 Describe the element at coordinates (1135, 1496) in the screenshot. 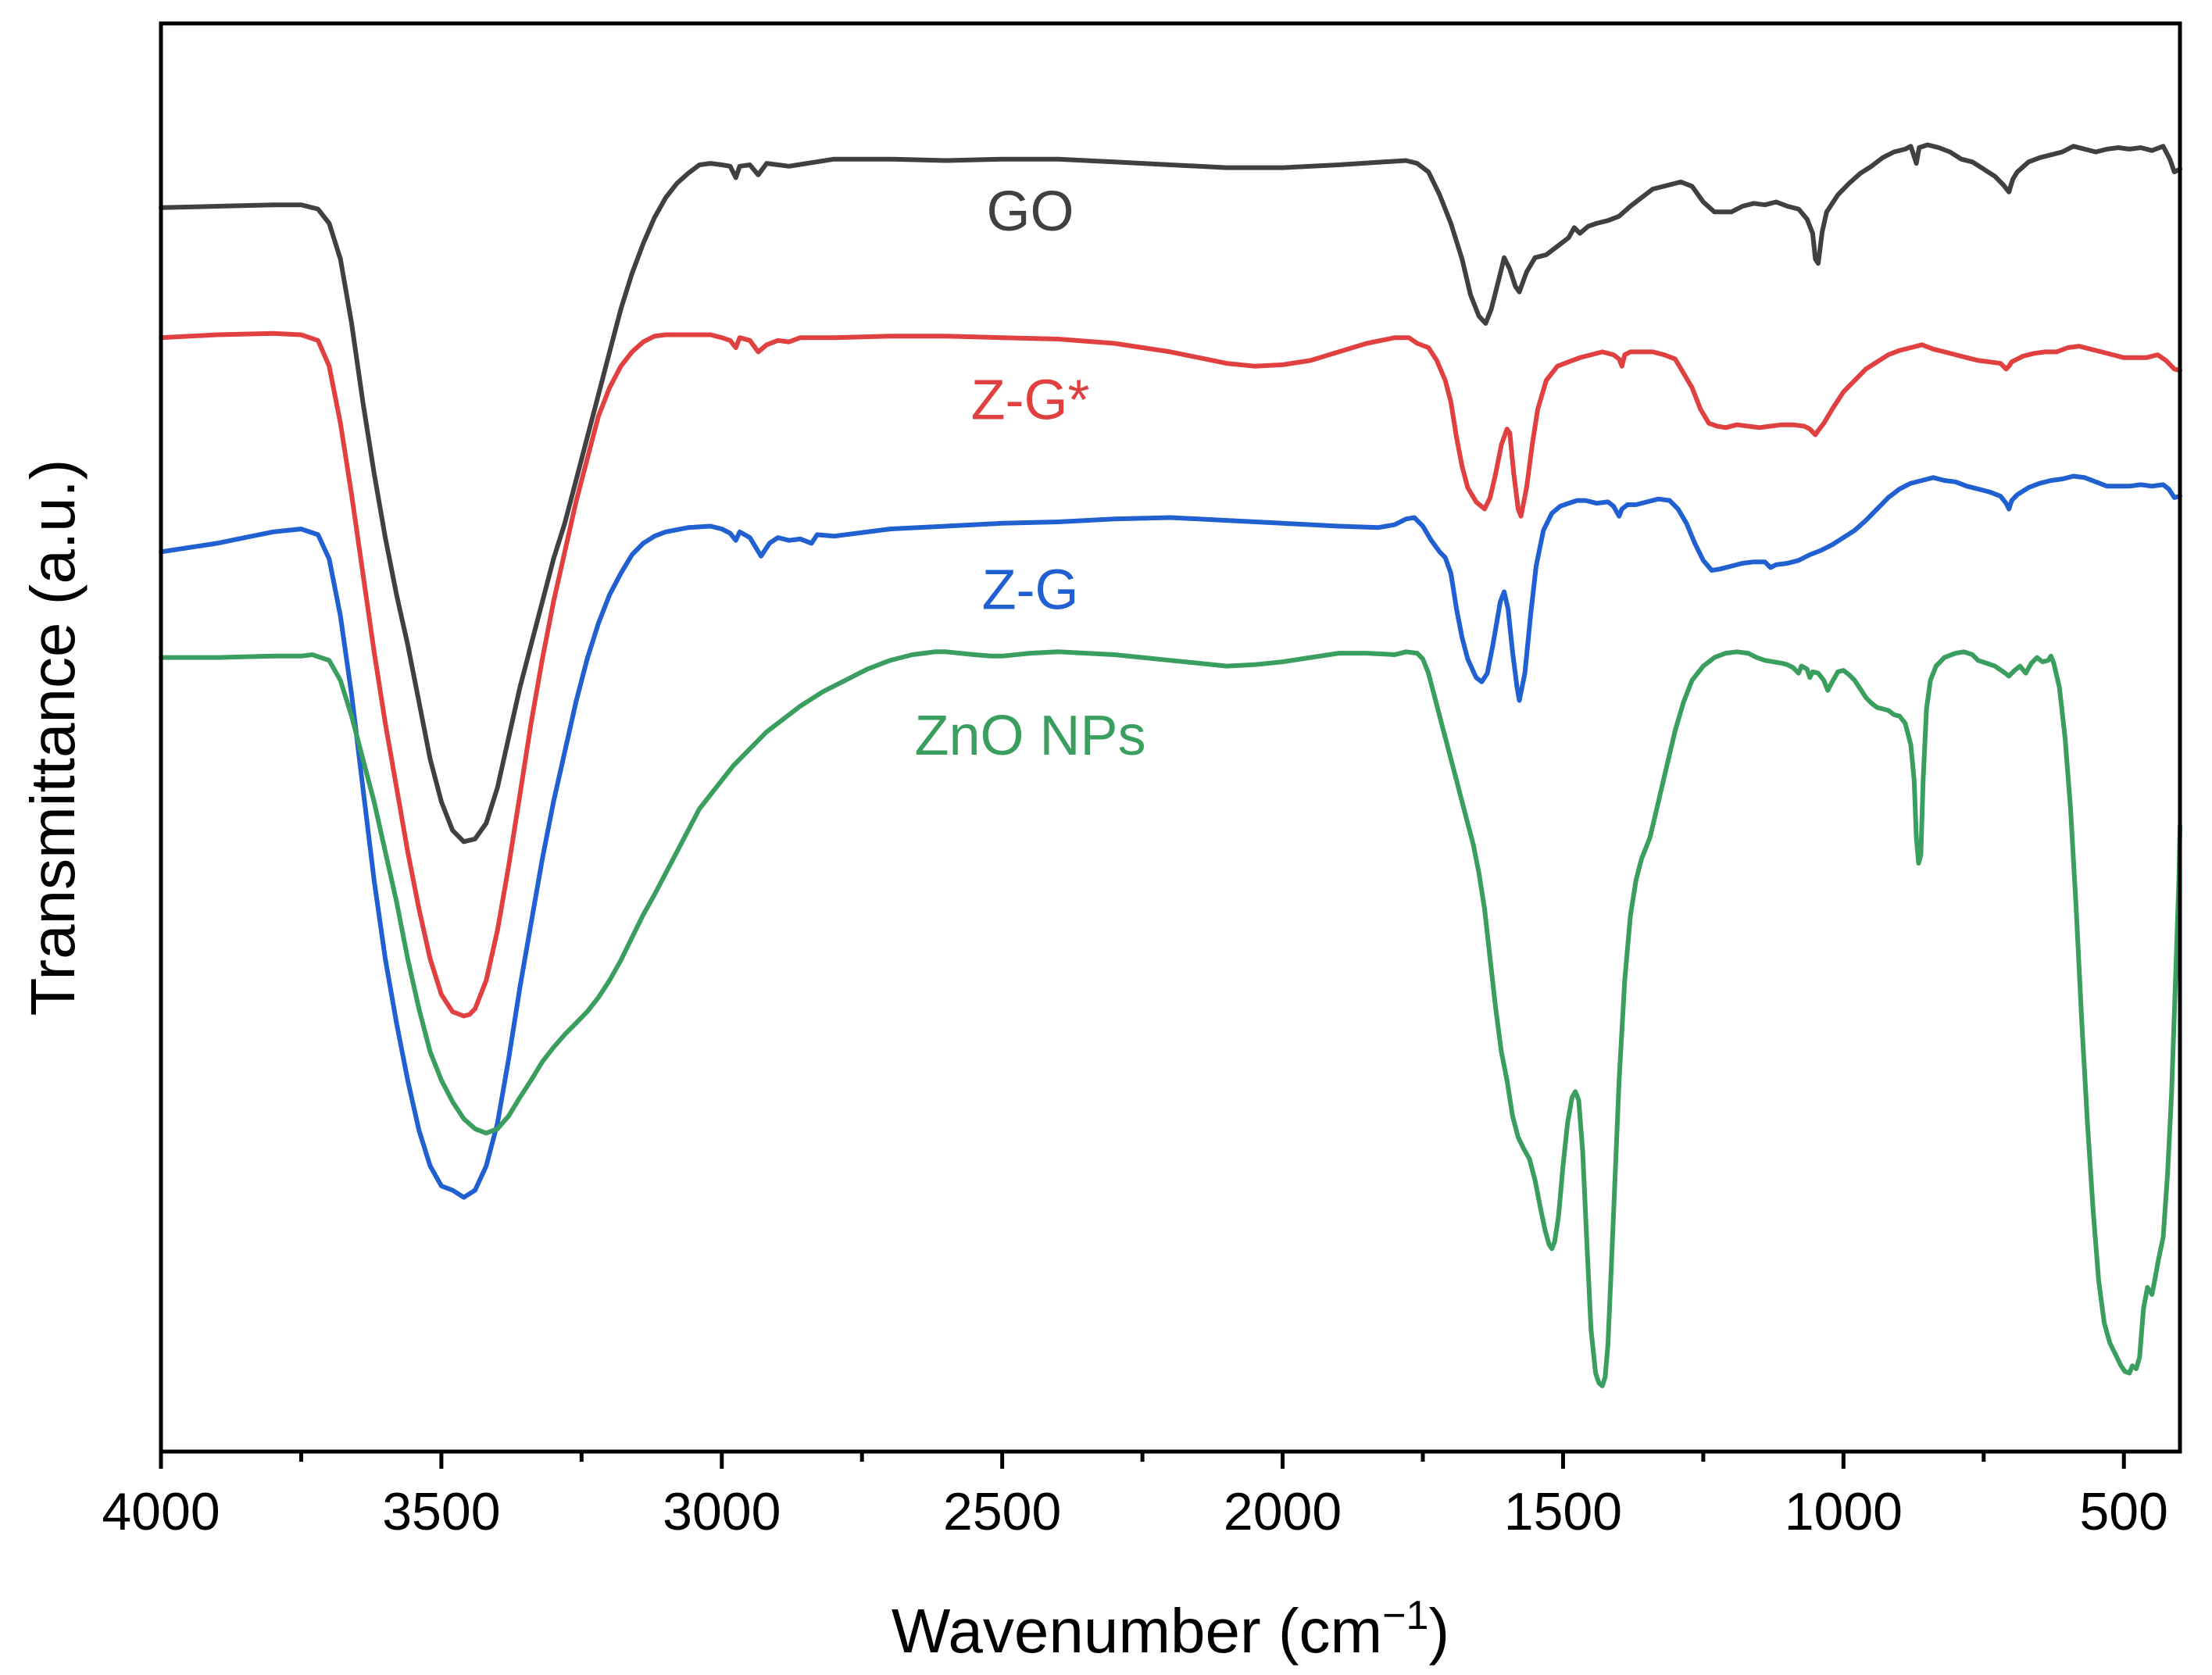

I see `x-axis-ticks: 4000 3500 3000 2500 2000 1500 1000 500` at that location.